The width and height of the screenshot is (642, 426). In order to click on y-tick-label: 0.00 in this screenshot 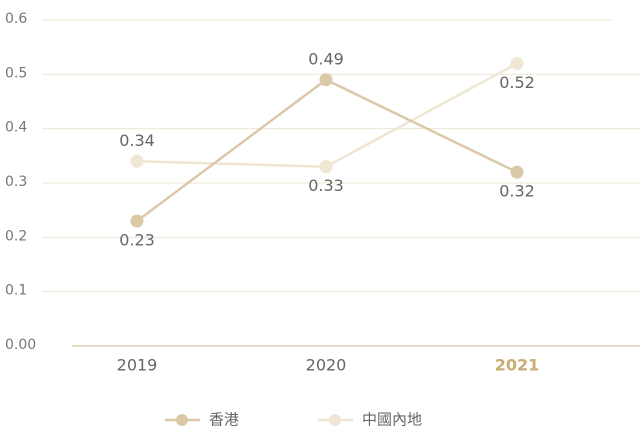, I will do `click(20, 345)`.